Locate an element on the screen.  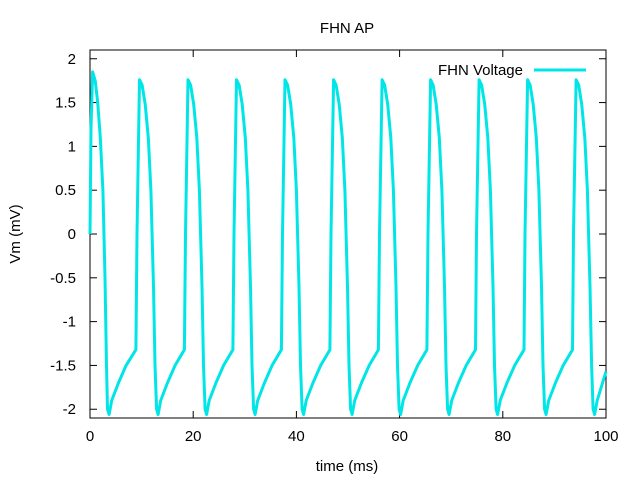
y-axis-label: Vm (mV) is located at coordinates (15, 233).